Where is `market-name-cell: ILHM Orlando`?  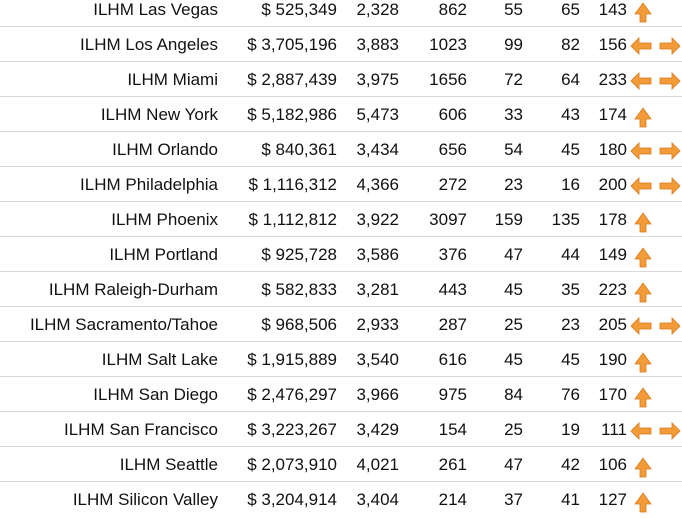 market-name-cell: ILHM Orlando is located at coordinates (165, 149).